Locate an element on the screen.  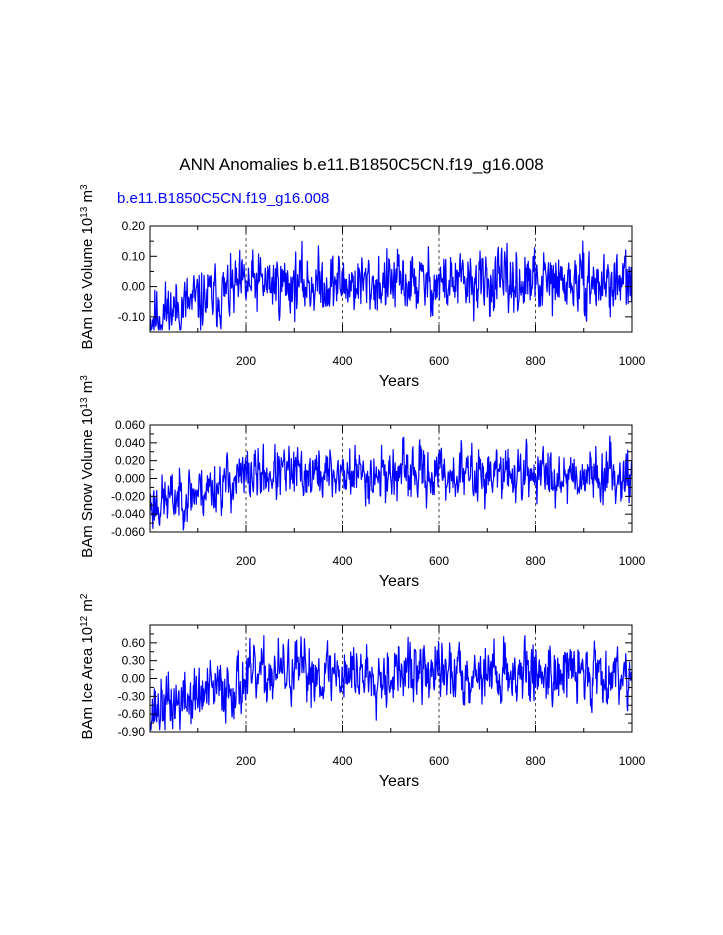
y-axis-title: BAm Ice Area 1012 m2 is located at coordinates (88, 666).